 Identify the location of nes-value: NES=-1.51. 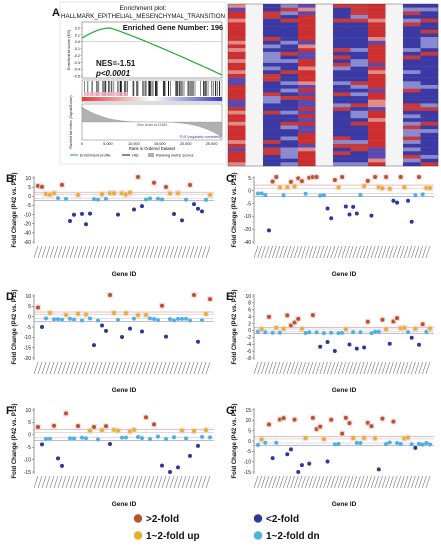
(116, 63).